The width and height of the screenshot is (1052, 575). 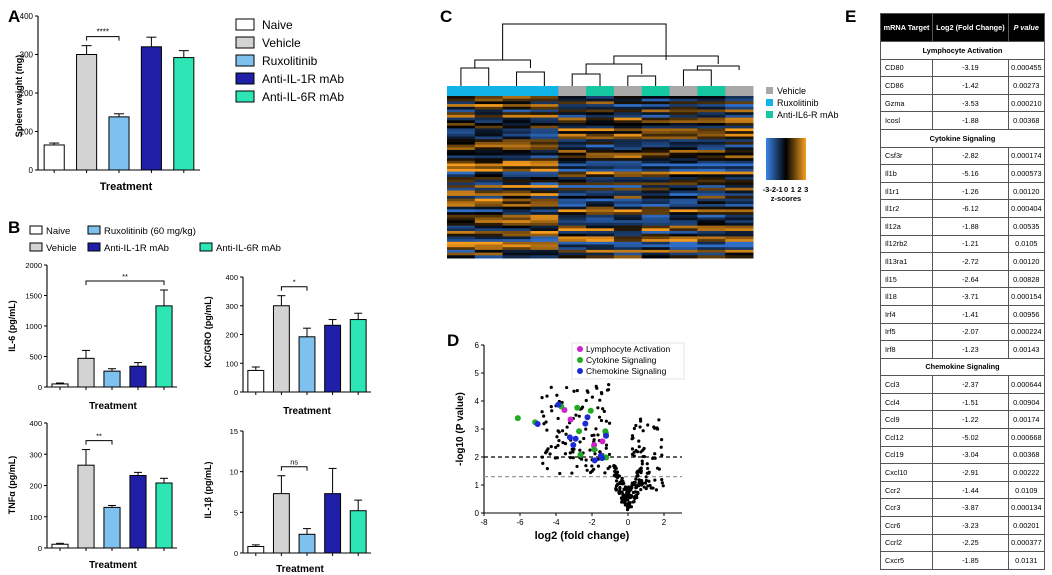 What do you see at coordinates (119, 143) in the screenshot?
I see `bar-ruxolitinib` at bounding box center [119, 143].